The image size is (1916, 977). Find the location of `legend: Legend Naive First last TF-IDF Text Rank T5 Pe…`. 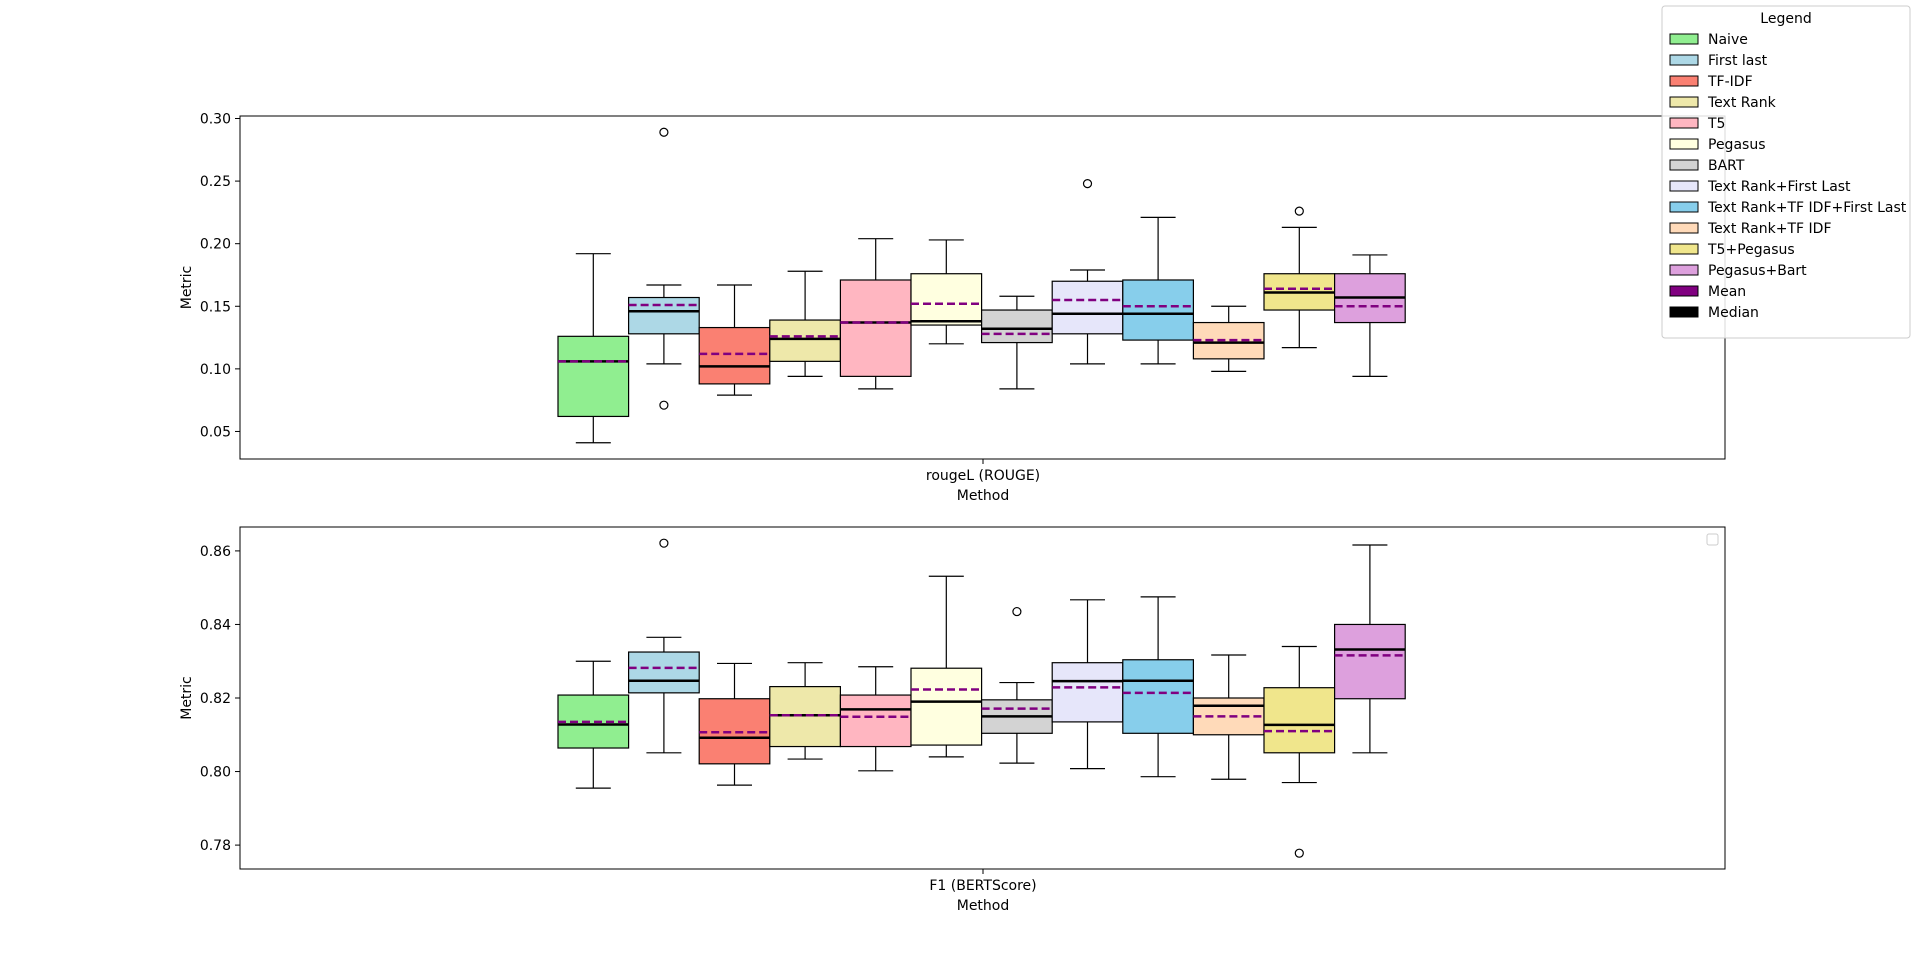

legend: Legend Naive First last TF-IDF Text Rank T5 Pe… is located at coordinates (1786, 172).